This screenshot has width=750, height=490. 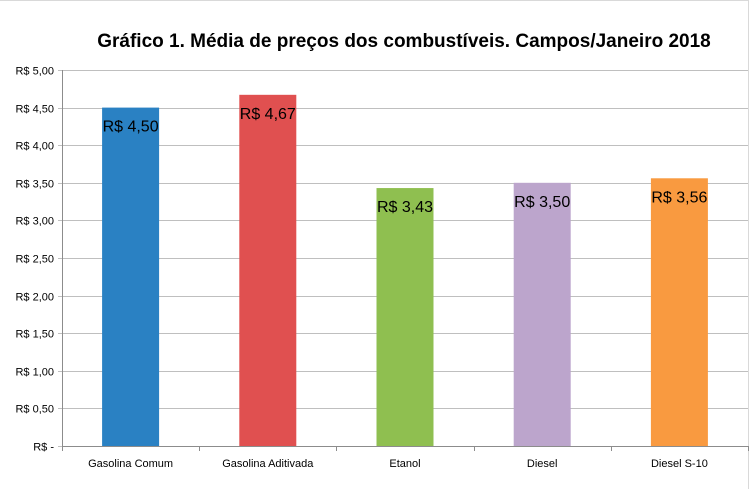 I want to click on y-tick-label: R$ 4,00, so click(x=34, y=147).